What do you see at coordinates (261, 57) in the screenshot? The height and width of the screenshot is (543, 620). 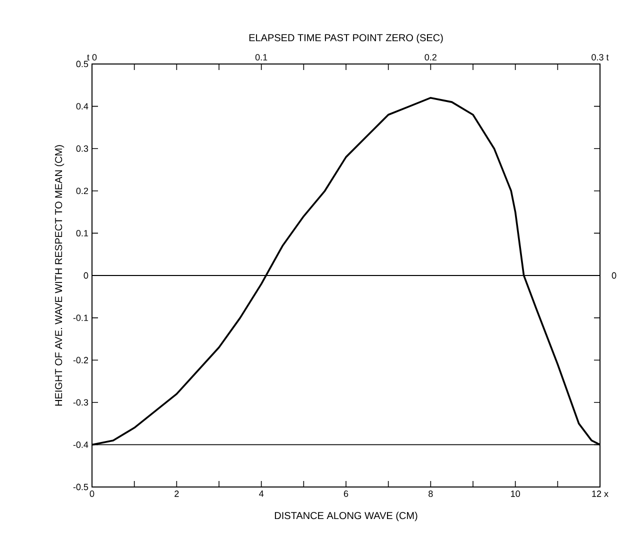 I see `x2-tick-label: 0.1` at bounding box center [261, 57].